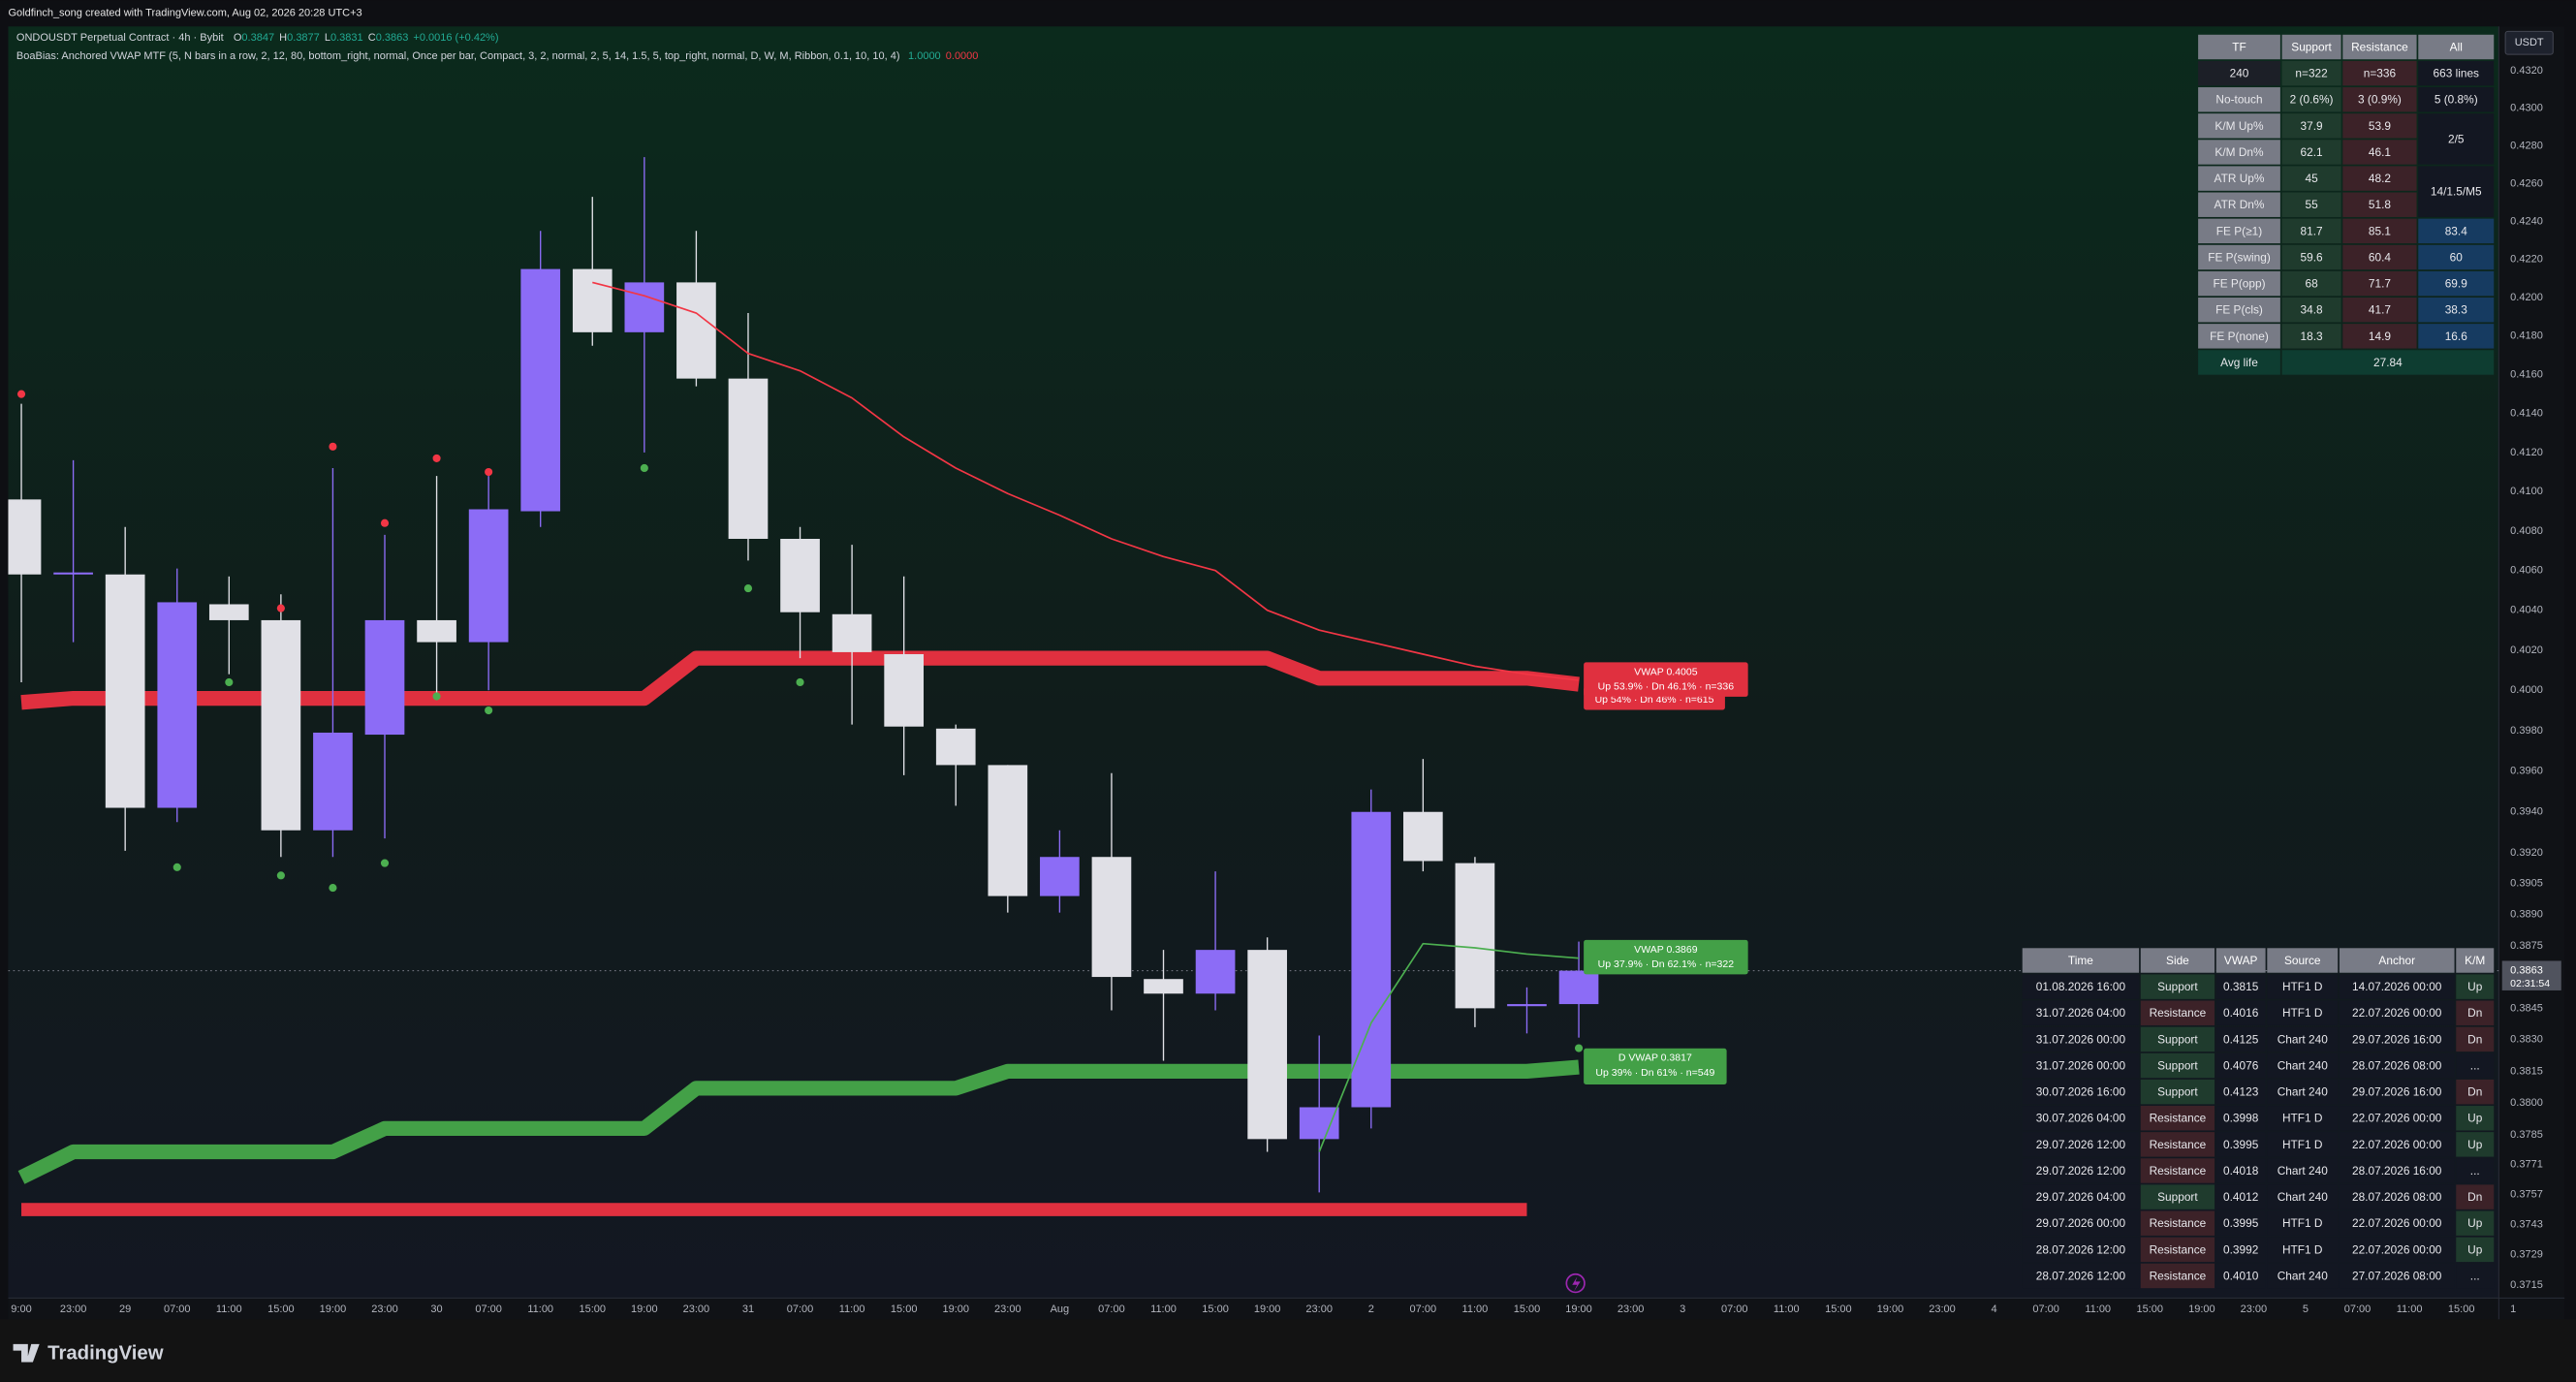  Describe the element at coordinates (346, 38) in the screenshot. I see `ohlc-value: 0.3831` at that location.